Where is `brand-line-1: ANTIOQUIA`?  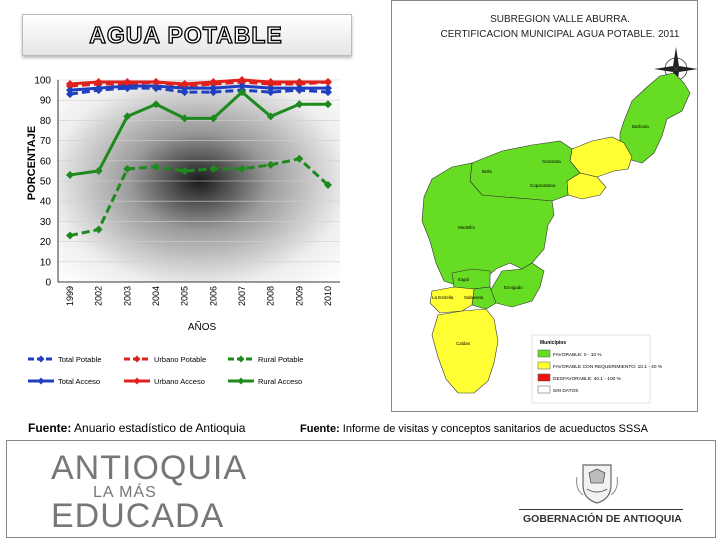 brand-line-1: ANTIOQUIA is located at coordinates (149, 468).